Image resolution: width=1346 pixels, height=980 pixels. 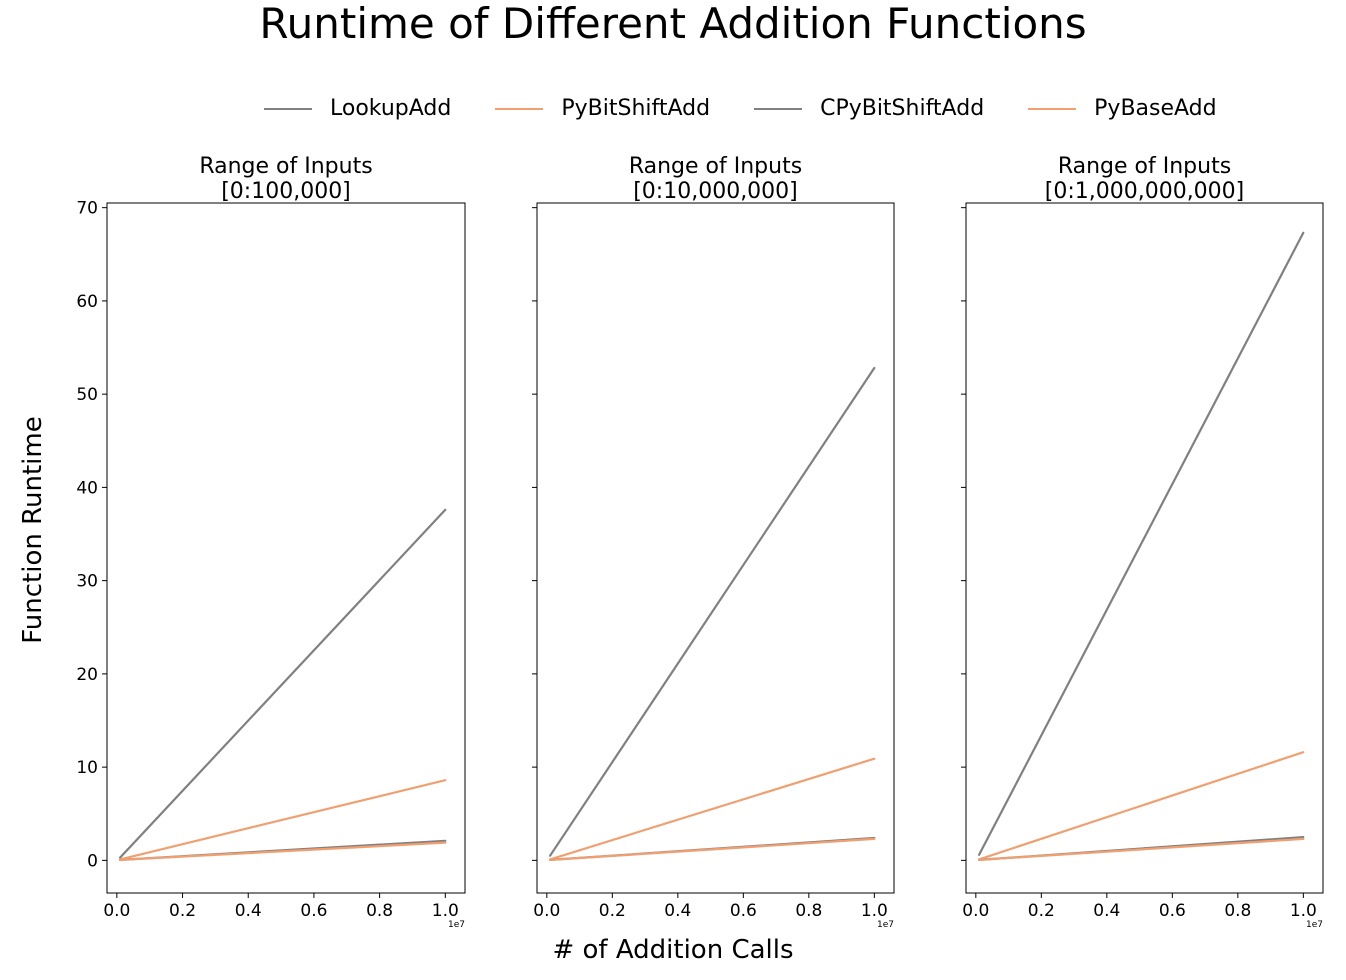 What do you see at coordinates (87, 302) in the screenshot?
I see `y-tick-label: 60` at bounding box center [87, 302].